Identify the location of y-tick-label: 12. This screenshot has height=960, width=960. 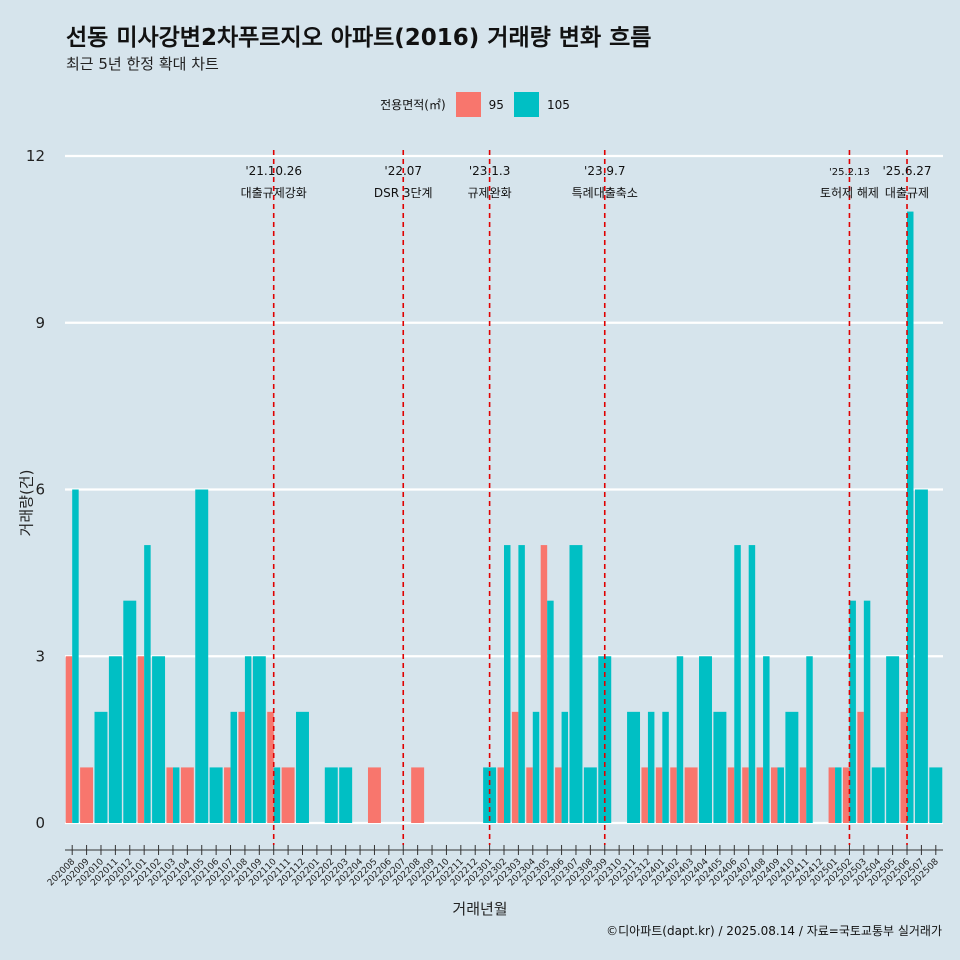
(35, 156).